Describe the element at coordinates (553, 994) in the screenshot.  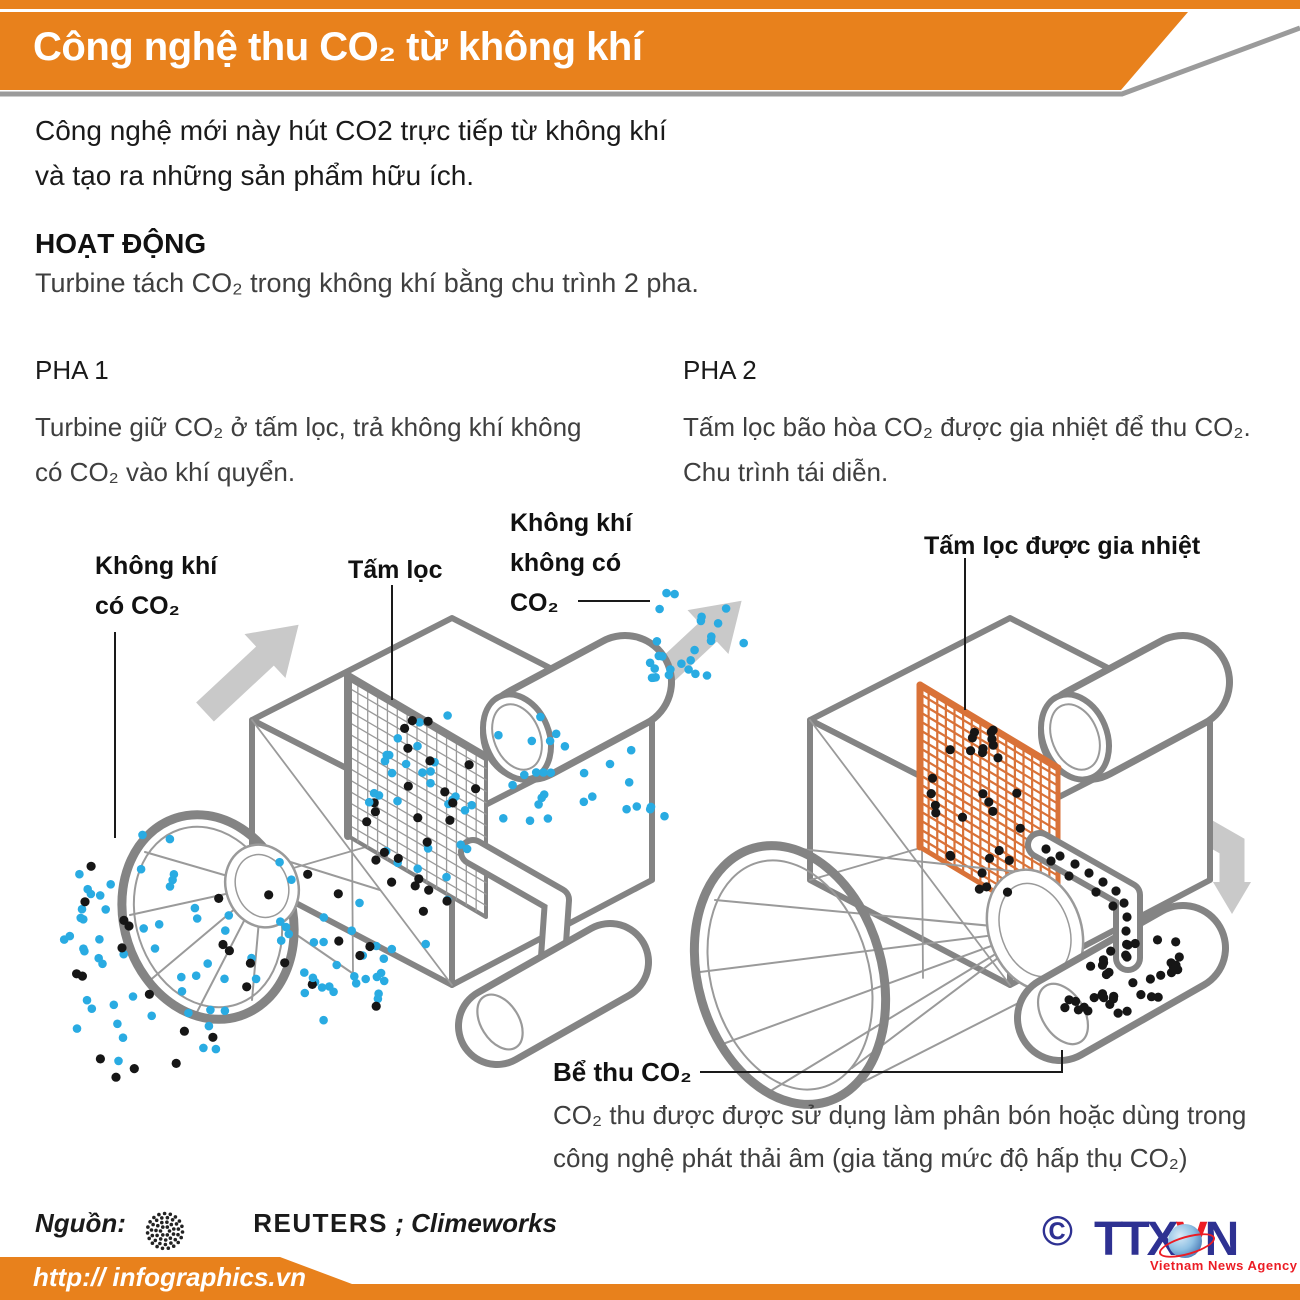
I see `idle-cylinder` at that location.